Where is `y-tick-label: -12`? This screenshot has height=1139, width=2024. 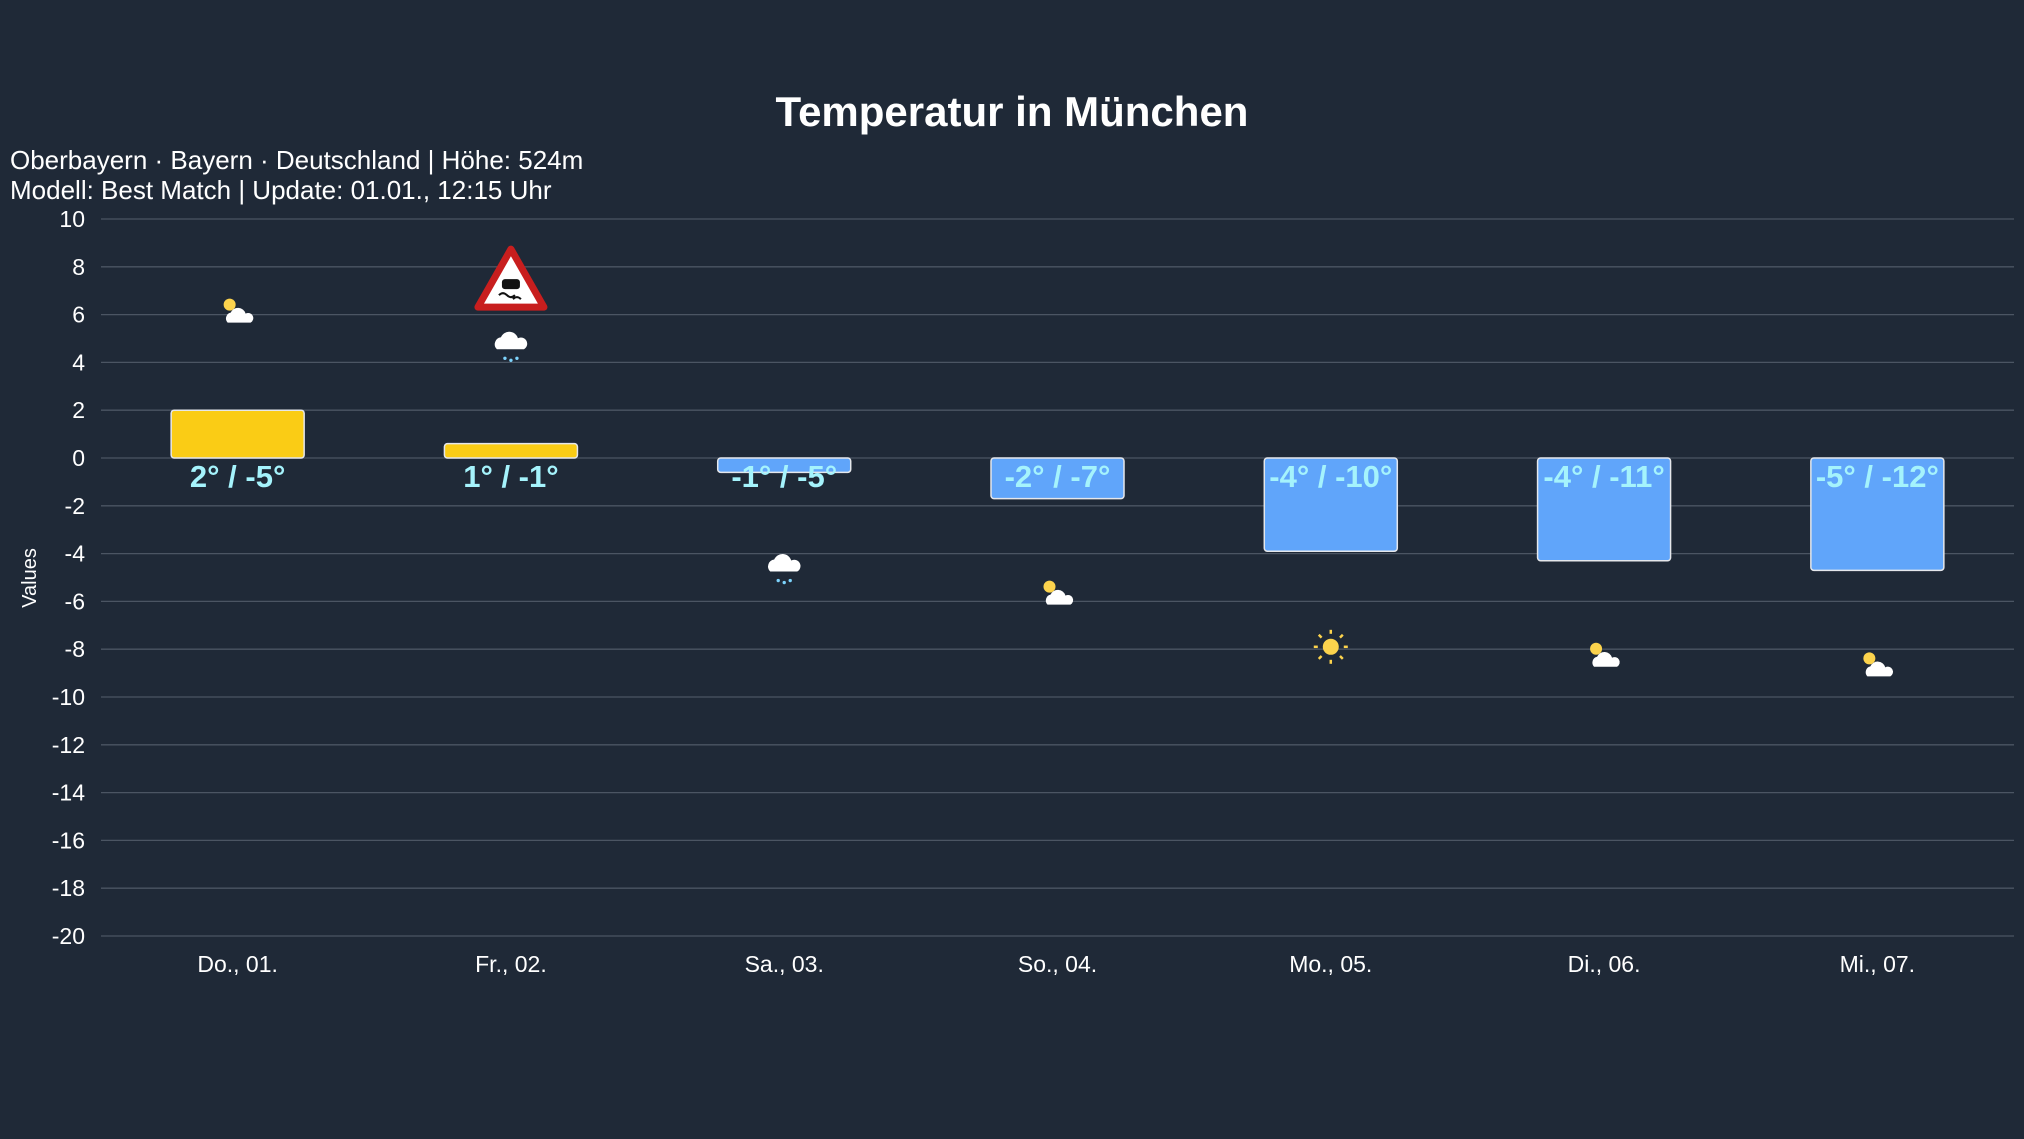
y-tick-label: -12 is located at coordinates (68, 745).